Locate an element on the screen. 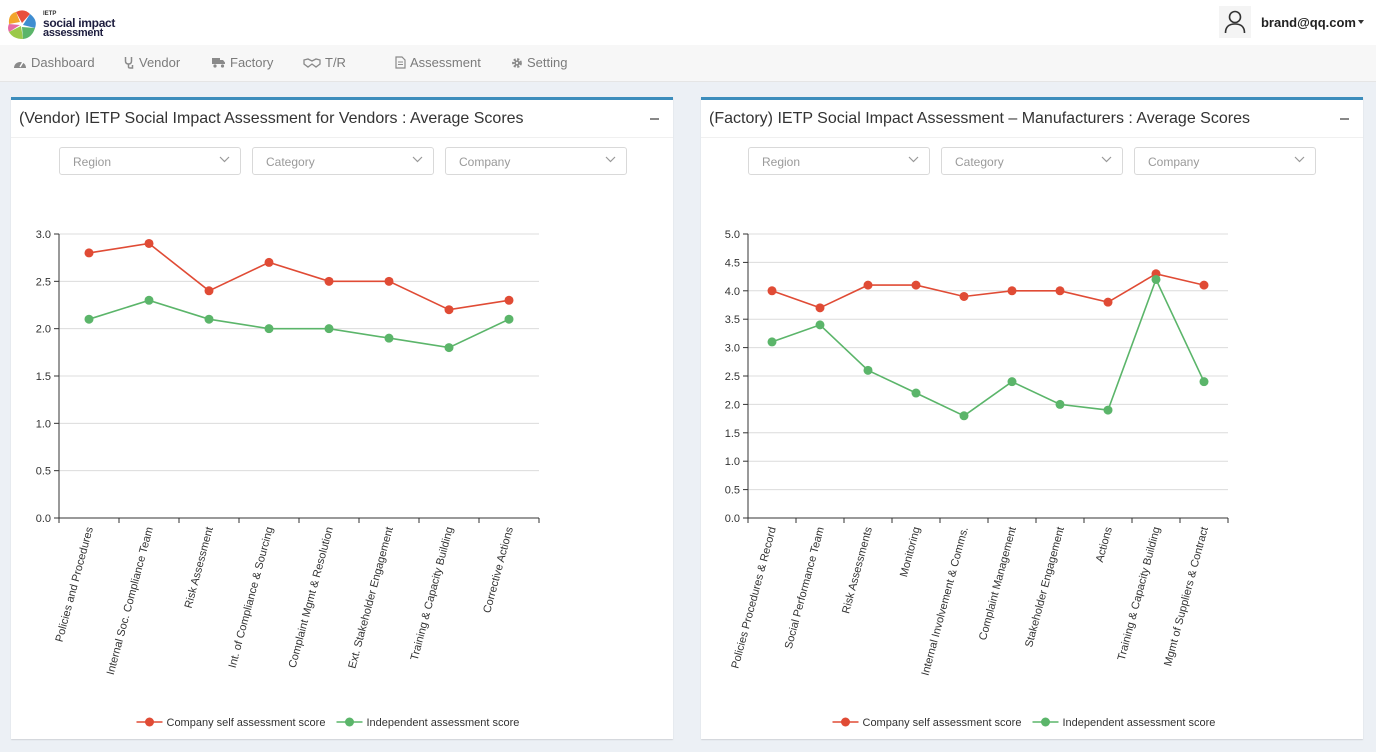  nav-label-factory: Factory is located at coordinates (252, 62).